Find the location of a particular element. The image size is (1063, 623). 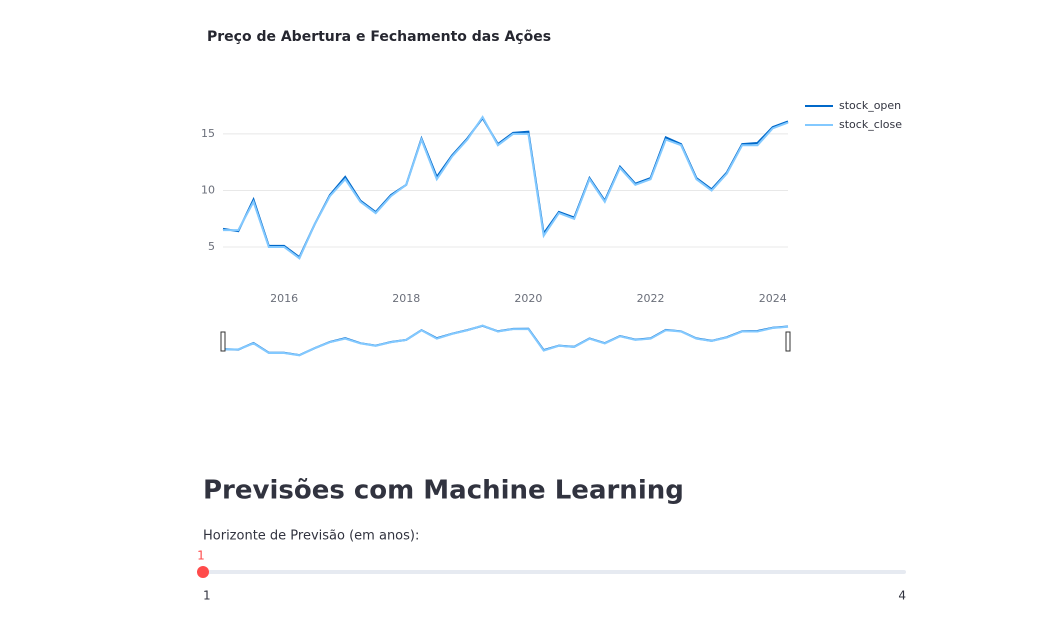

chart-title: Preço de Abertura e Fechamento das Ações is located at coordinates (379, 37).